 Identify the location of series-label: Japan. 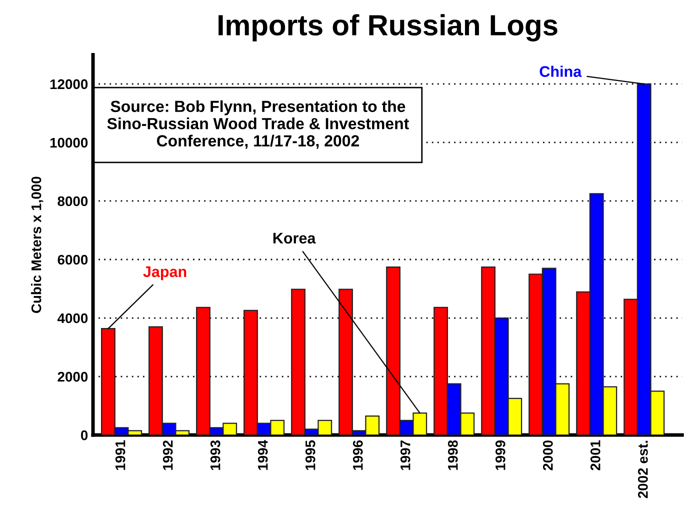
(164, 273).